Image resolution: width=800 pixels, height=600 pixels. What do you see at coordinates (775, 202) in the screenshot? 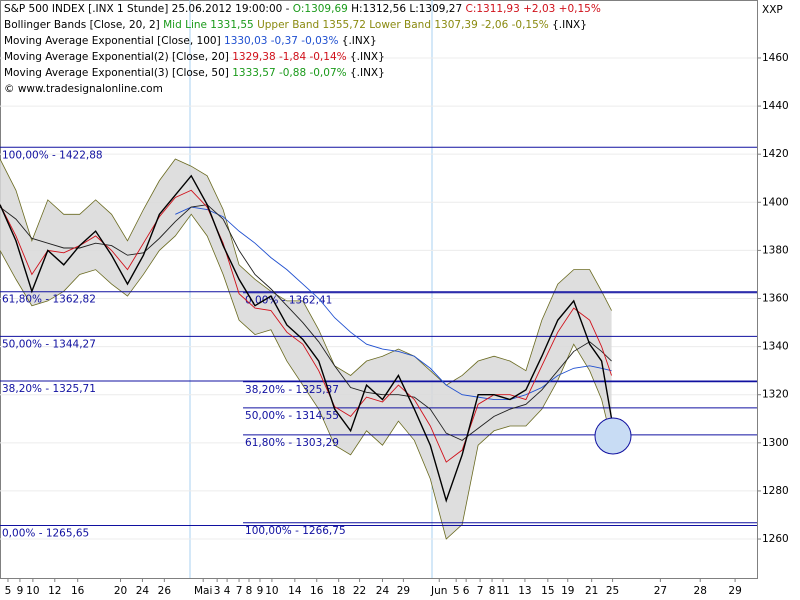
I see `y-tick-label: 1400` at bounding box center [775, 202].